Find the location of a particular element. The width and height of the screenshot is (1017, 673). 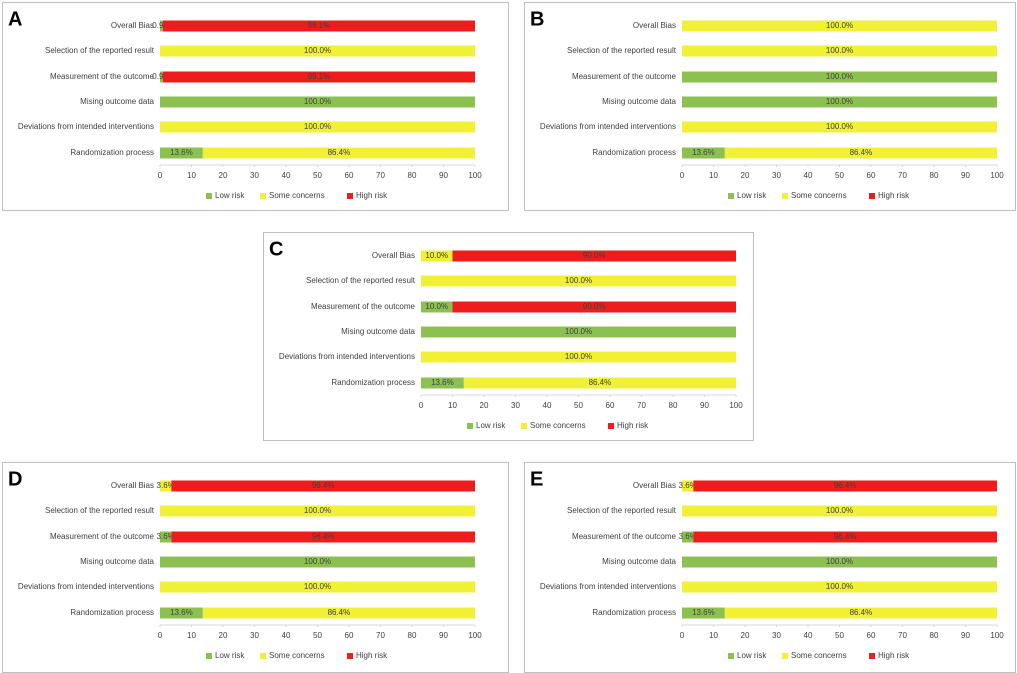

panel-label: E is located at coordinates (536, 479).